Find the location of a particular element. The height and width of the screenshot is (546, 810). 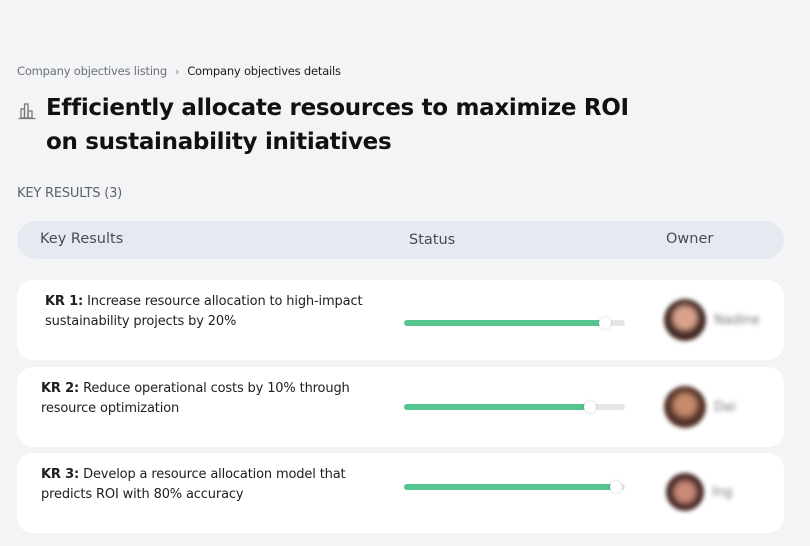

owner-name: Dai is located at coordinates (725, 407).